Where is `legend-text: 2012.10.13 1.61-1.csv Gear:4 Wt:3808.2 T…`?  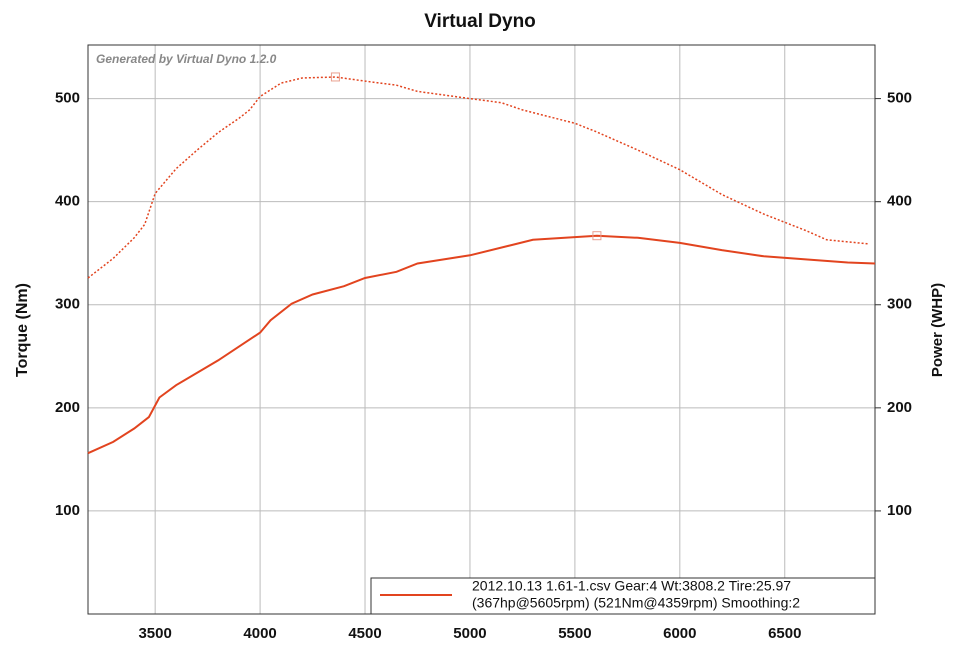
legend-text: 2012.10.13 1.61-1.csv Gear:4 Wt:3808.2 T… is located at coordinates (631, 586).